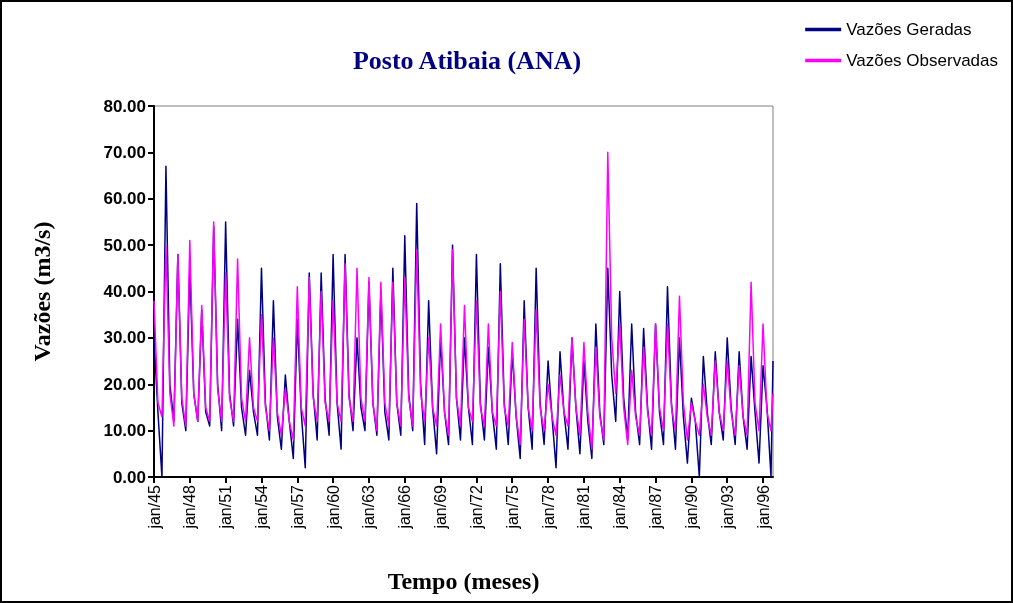 This screenshot has width=1013, height=603. What do you see at coordinates (467, 60) in the screenshot?
I see `chart-title: Posto Atibaia (ANA)` at bounding box center [467, 60].